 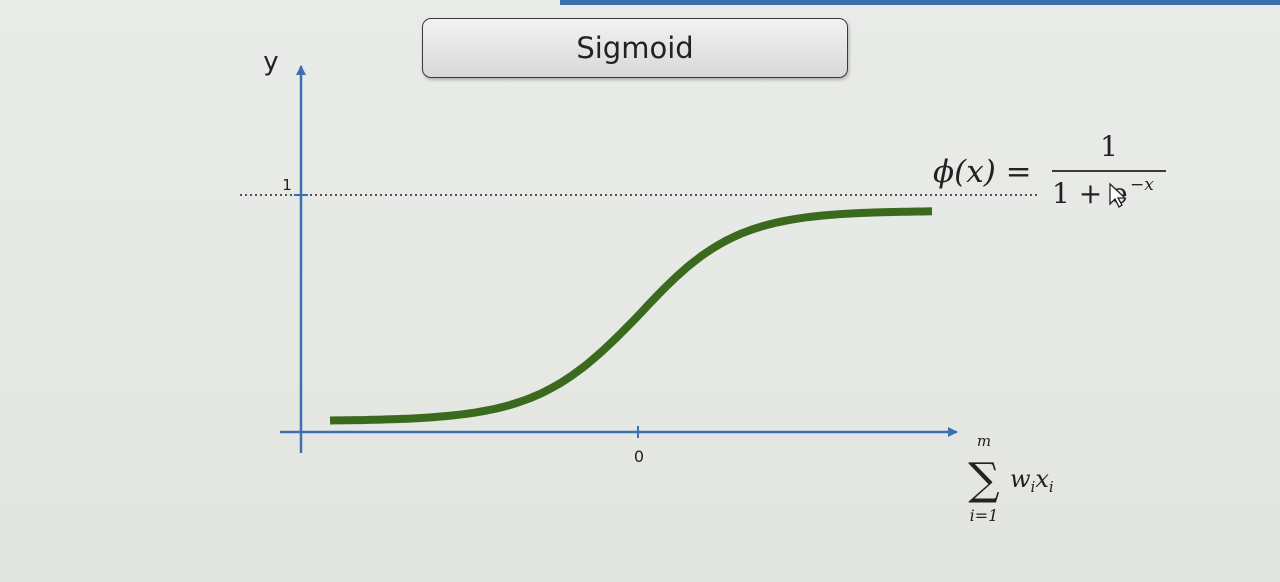 I want to click on top-accent-bar, so click(x=920, y=2).